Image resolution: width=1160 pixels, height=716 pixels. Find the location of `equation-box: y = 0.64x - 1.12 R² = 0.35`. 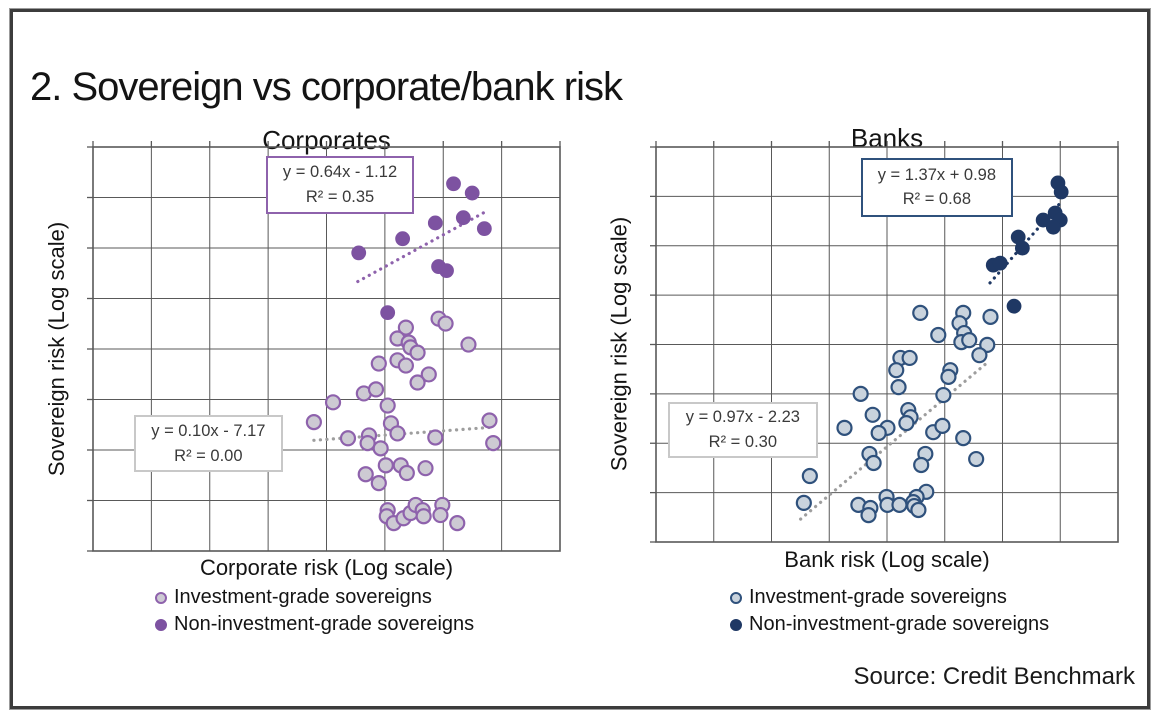

equation-box: y = 0.64x - 1.12 R² = 0.35 is located at coordinates (340, 184).